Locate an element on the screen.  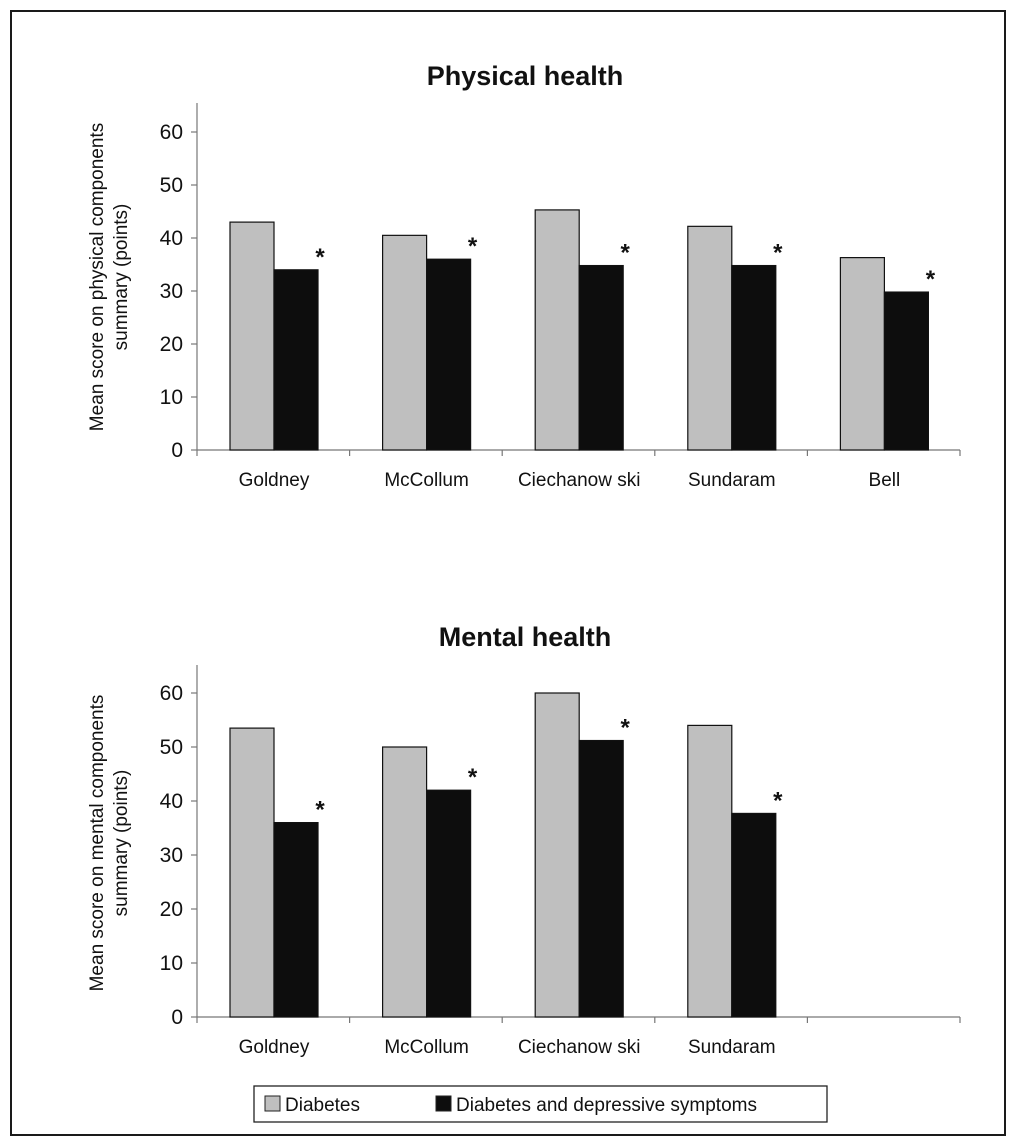
y-axis-label-line: Mean score on physical components is located at coordinates (97, 277).